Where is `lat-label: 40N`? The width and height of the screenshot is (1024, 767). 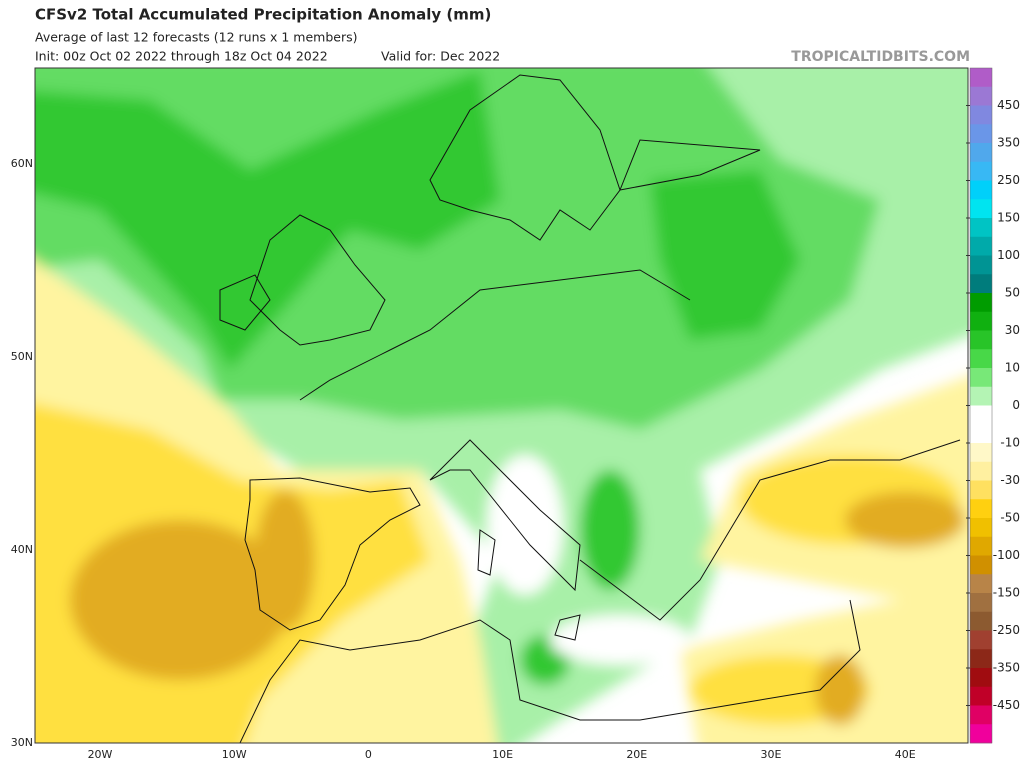
lat-label: 40N is located at coordinates (22, 549).